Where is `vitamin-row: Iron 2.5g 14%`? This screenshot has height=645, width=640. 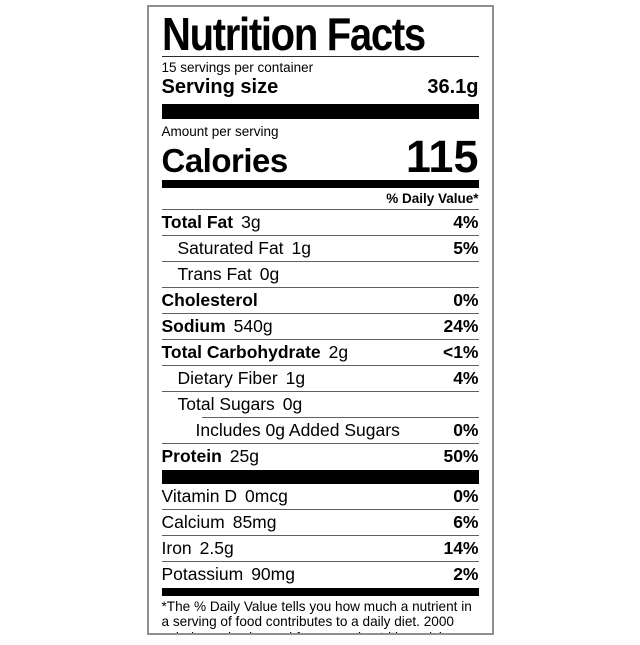 vitamin-row: Iron 2.5g 14% is located at coordinates (320, 549).